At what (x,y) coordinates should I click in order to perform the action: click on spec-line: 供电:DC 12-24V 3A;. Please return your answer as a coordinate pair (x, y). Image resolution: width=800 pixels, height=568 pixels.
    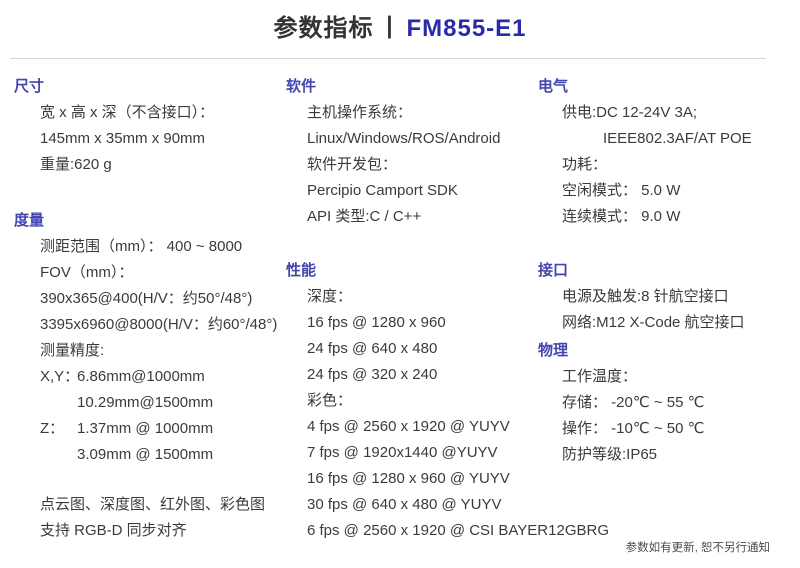
    Looking at the image, I should click on (630, 112).